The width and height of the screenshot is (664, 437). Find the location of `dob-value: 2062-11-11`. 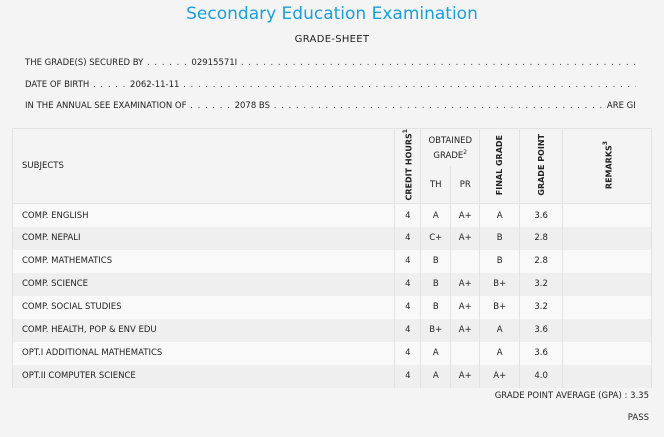

dob-value: 2062-11-11 is located at coordinates (155, 85).